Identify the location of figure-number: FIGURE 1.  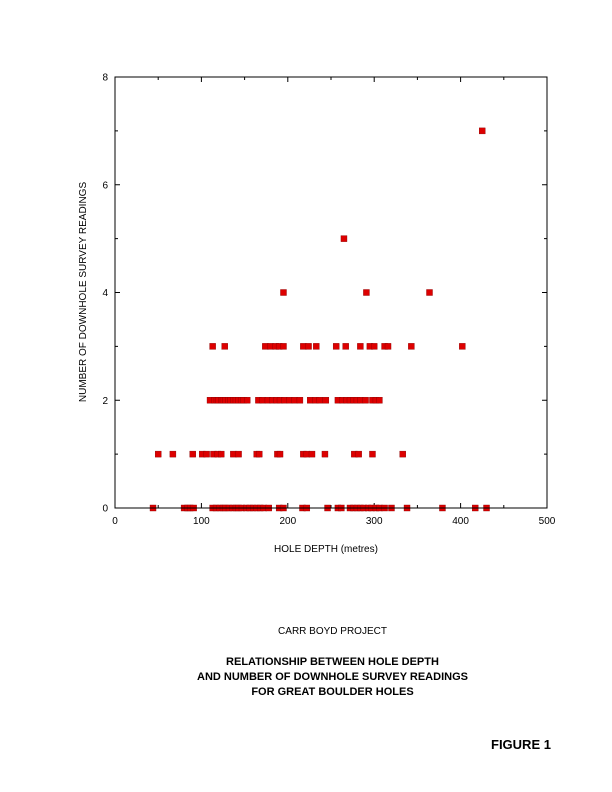
(521, 744).